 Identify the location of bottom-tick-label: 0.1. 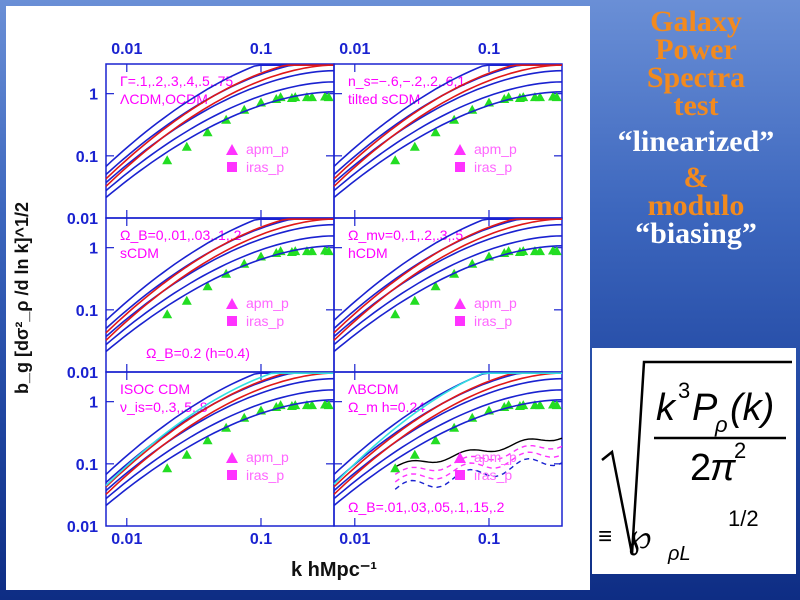
(261, 539).